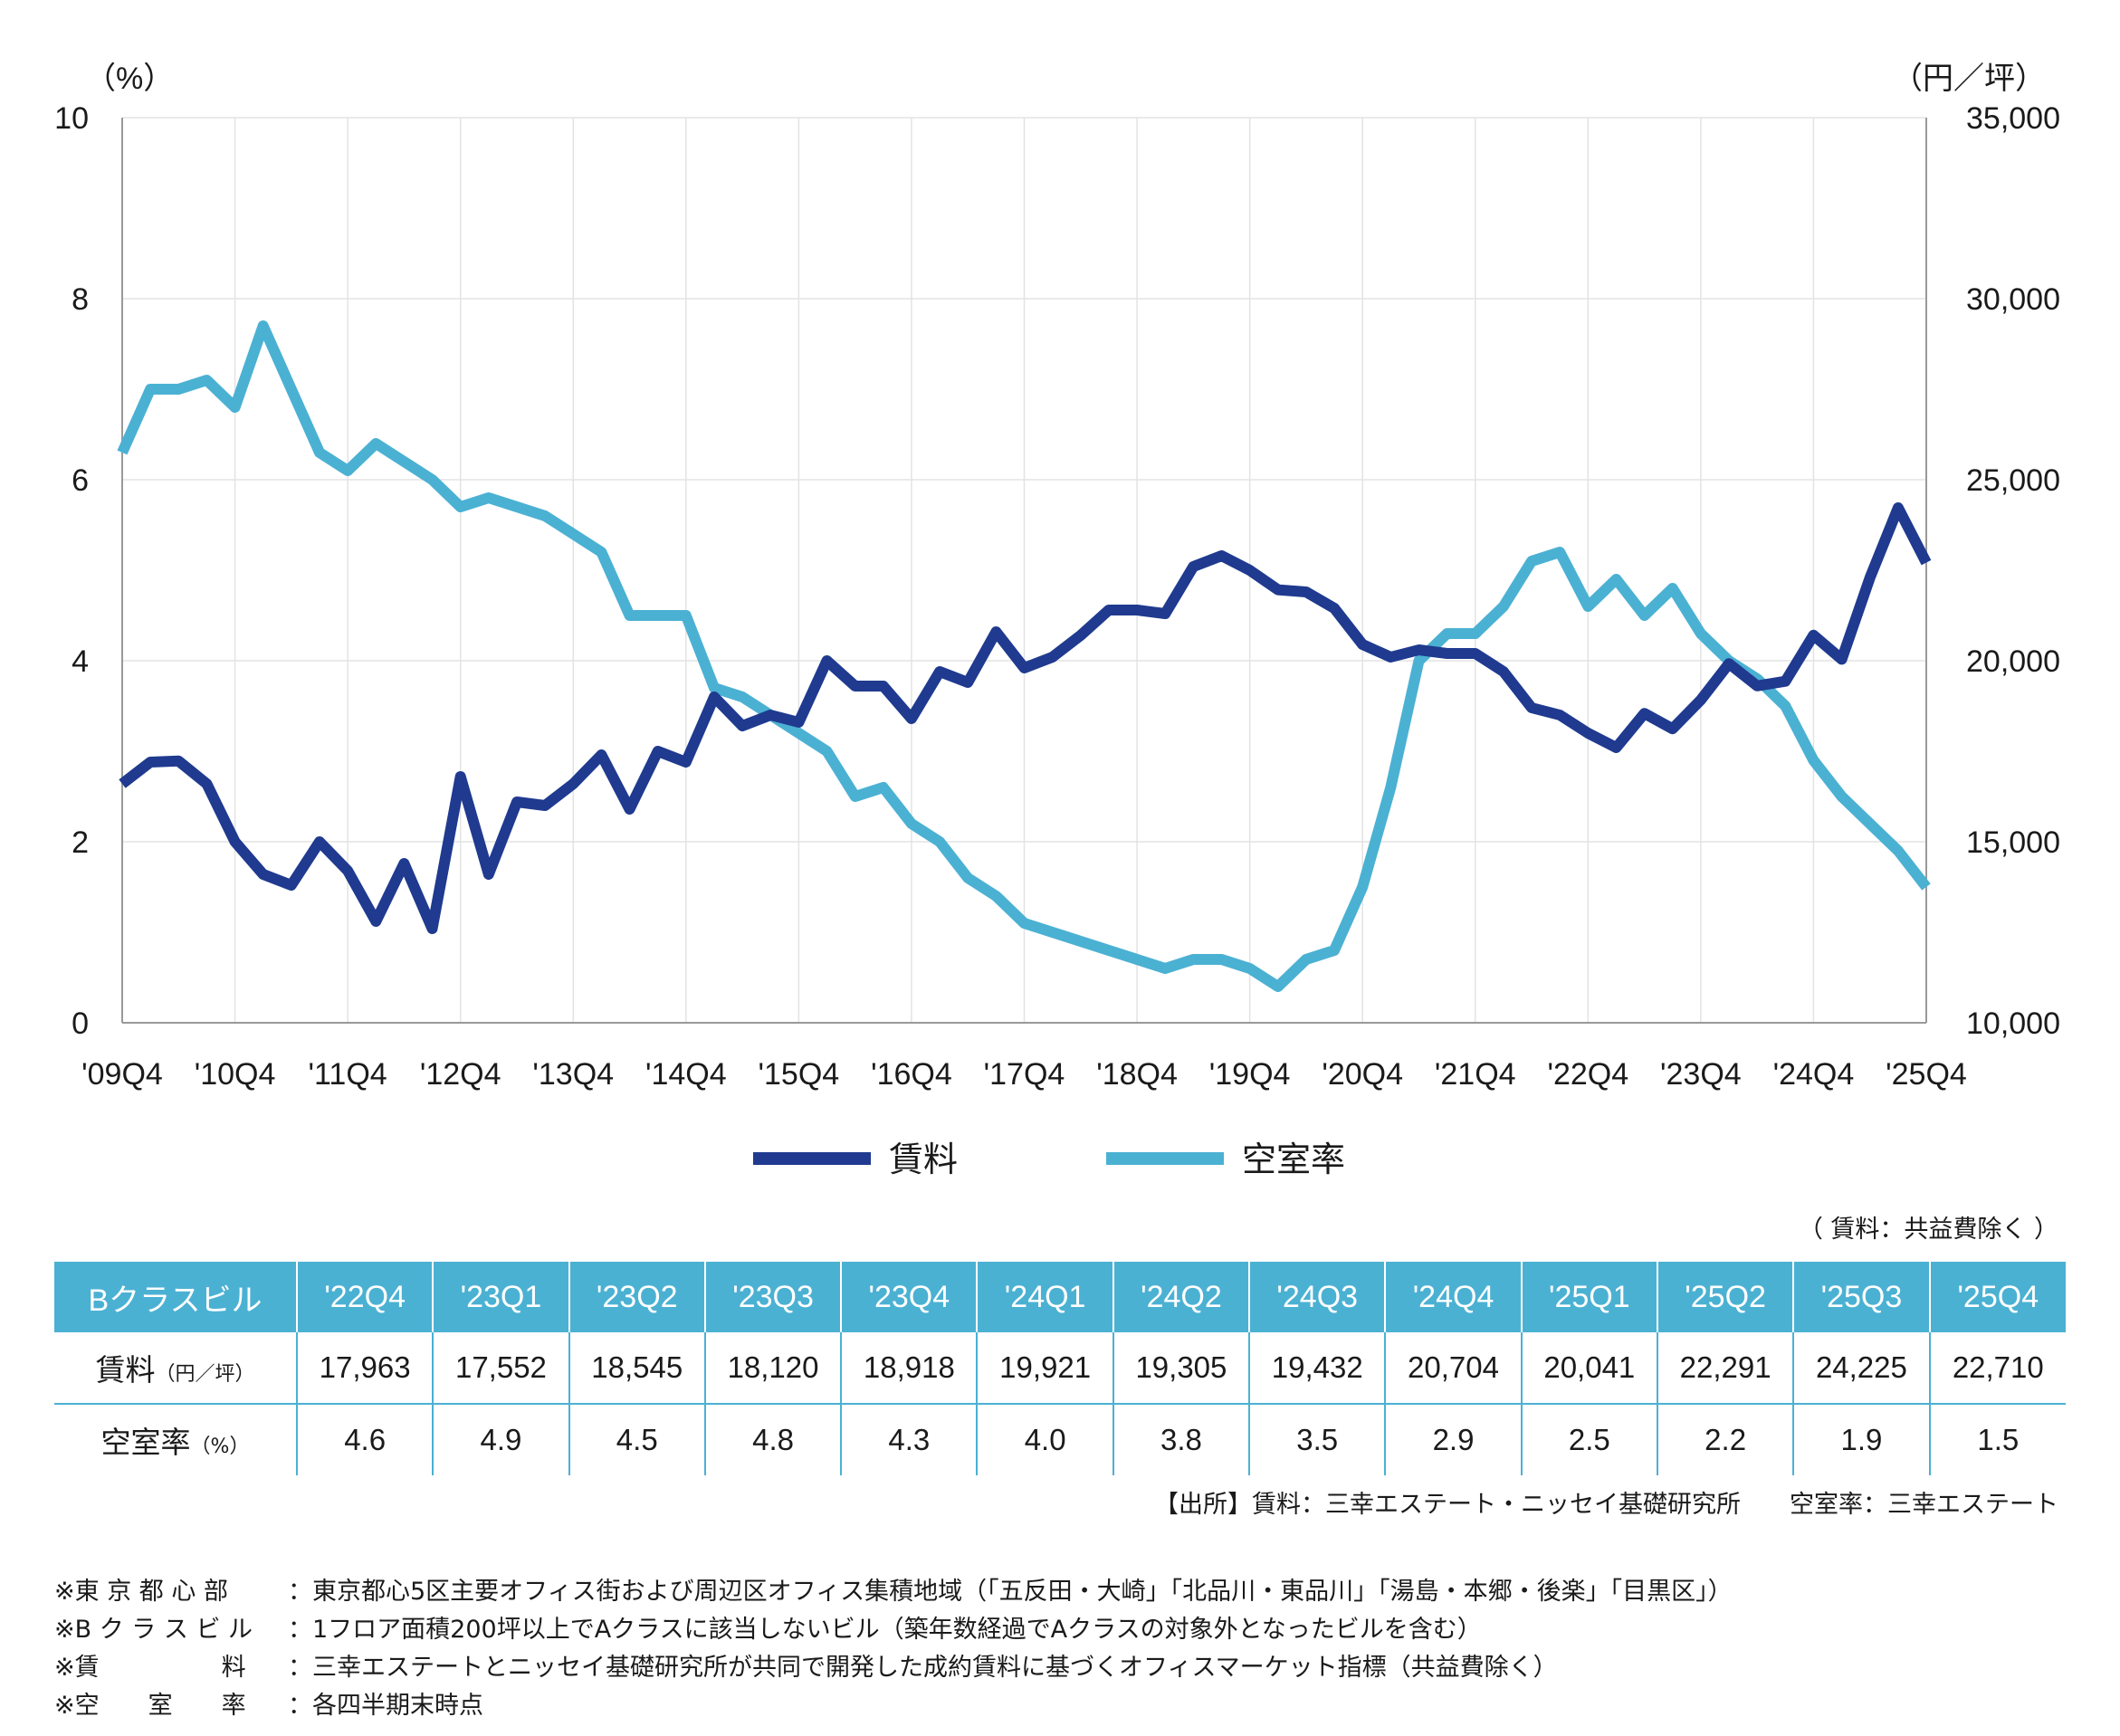  What do you see at coordinates (1181, 1439) in the screenshot?
I see `table-cell: 3.8` at bounding box center [1181, 1439].